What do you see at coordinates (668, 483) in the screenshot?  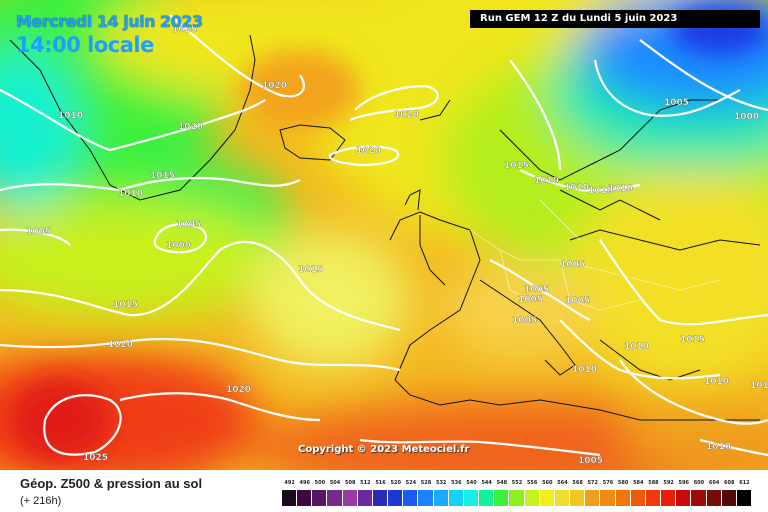 I see `scale-label: 592` at bounding box center [668, 483].